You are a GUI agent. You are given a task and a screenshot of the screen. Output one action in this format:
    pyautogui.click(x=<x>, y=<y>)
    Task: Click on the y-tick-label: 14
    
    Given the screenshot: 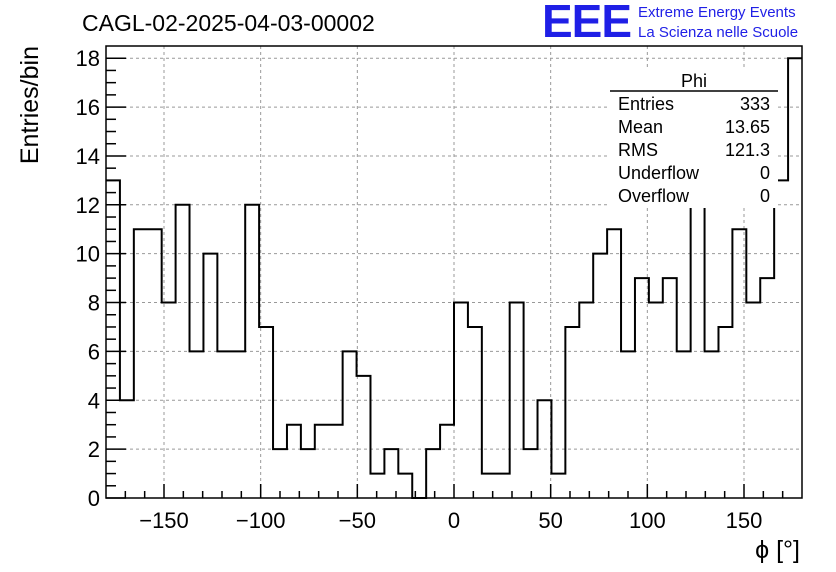 What is the action you would take?
    pyautogui.click(x=88, y=156)
    